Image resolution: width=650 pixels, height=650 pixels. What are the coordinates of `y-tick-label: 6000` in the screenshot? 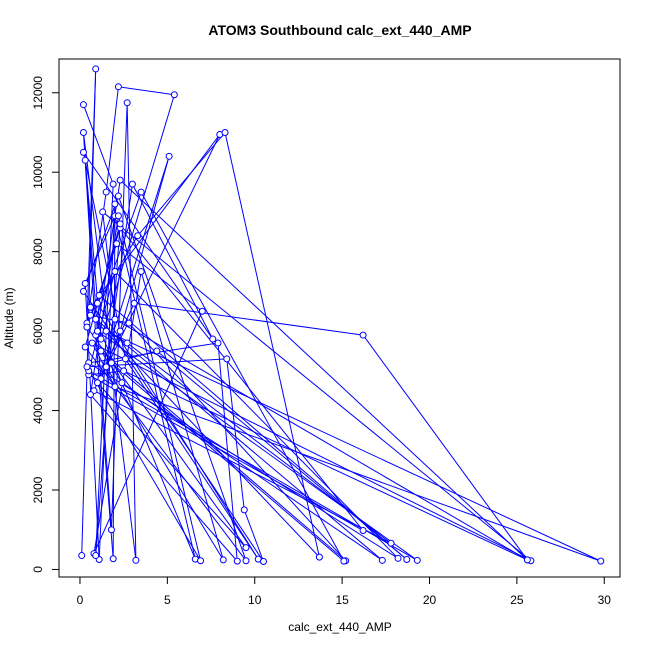 It's located at (38, 330).